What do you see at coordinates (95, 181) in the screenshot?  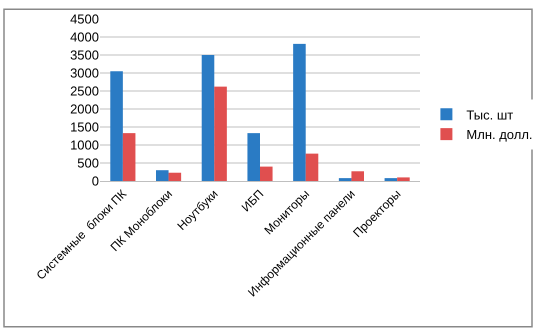 I see `y-tick-label: 0` at bounding box center [95, 181].